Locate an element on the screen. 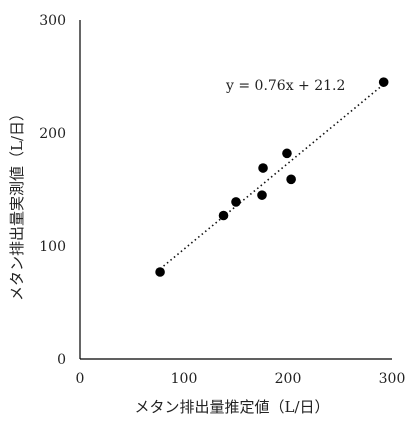 The image size is (420, 421). y-tick-label: 100 is located at coordinates (52, 247).